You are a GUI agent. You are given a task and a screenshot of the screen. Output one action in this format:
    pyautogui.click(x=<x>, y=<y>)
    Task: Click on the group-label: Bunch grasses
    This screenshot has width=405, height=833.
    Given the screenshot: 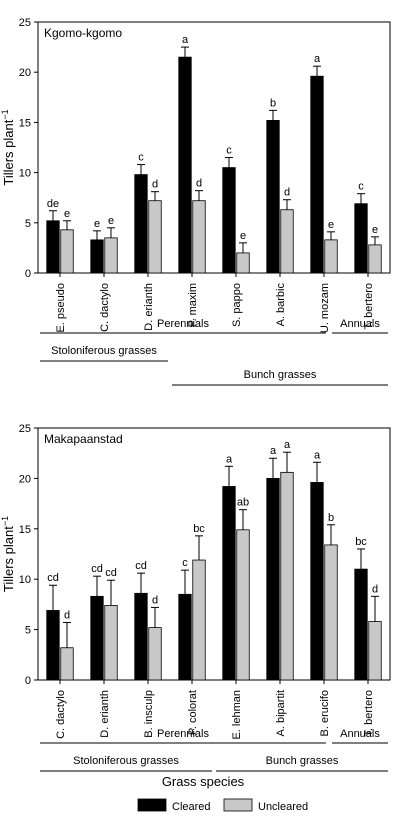 What is the action you would take?
    pyautogui.click(x=302, y=761)
    